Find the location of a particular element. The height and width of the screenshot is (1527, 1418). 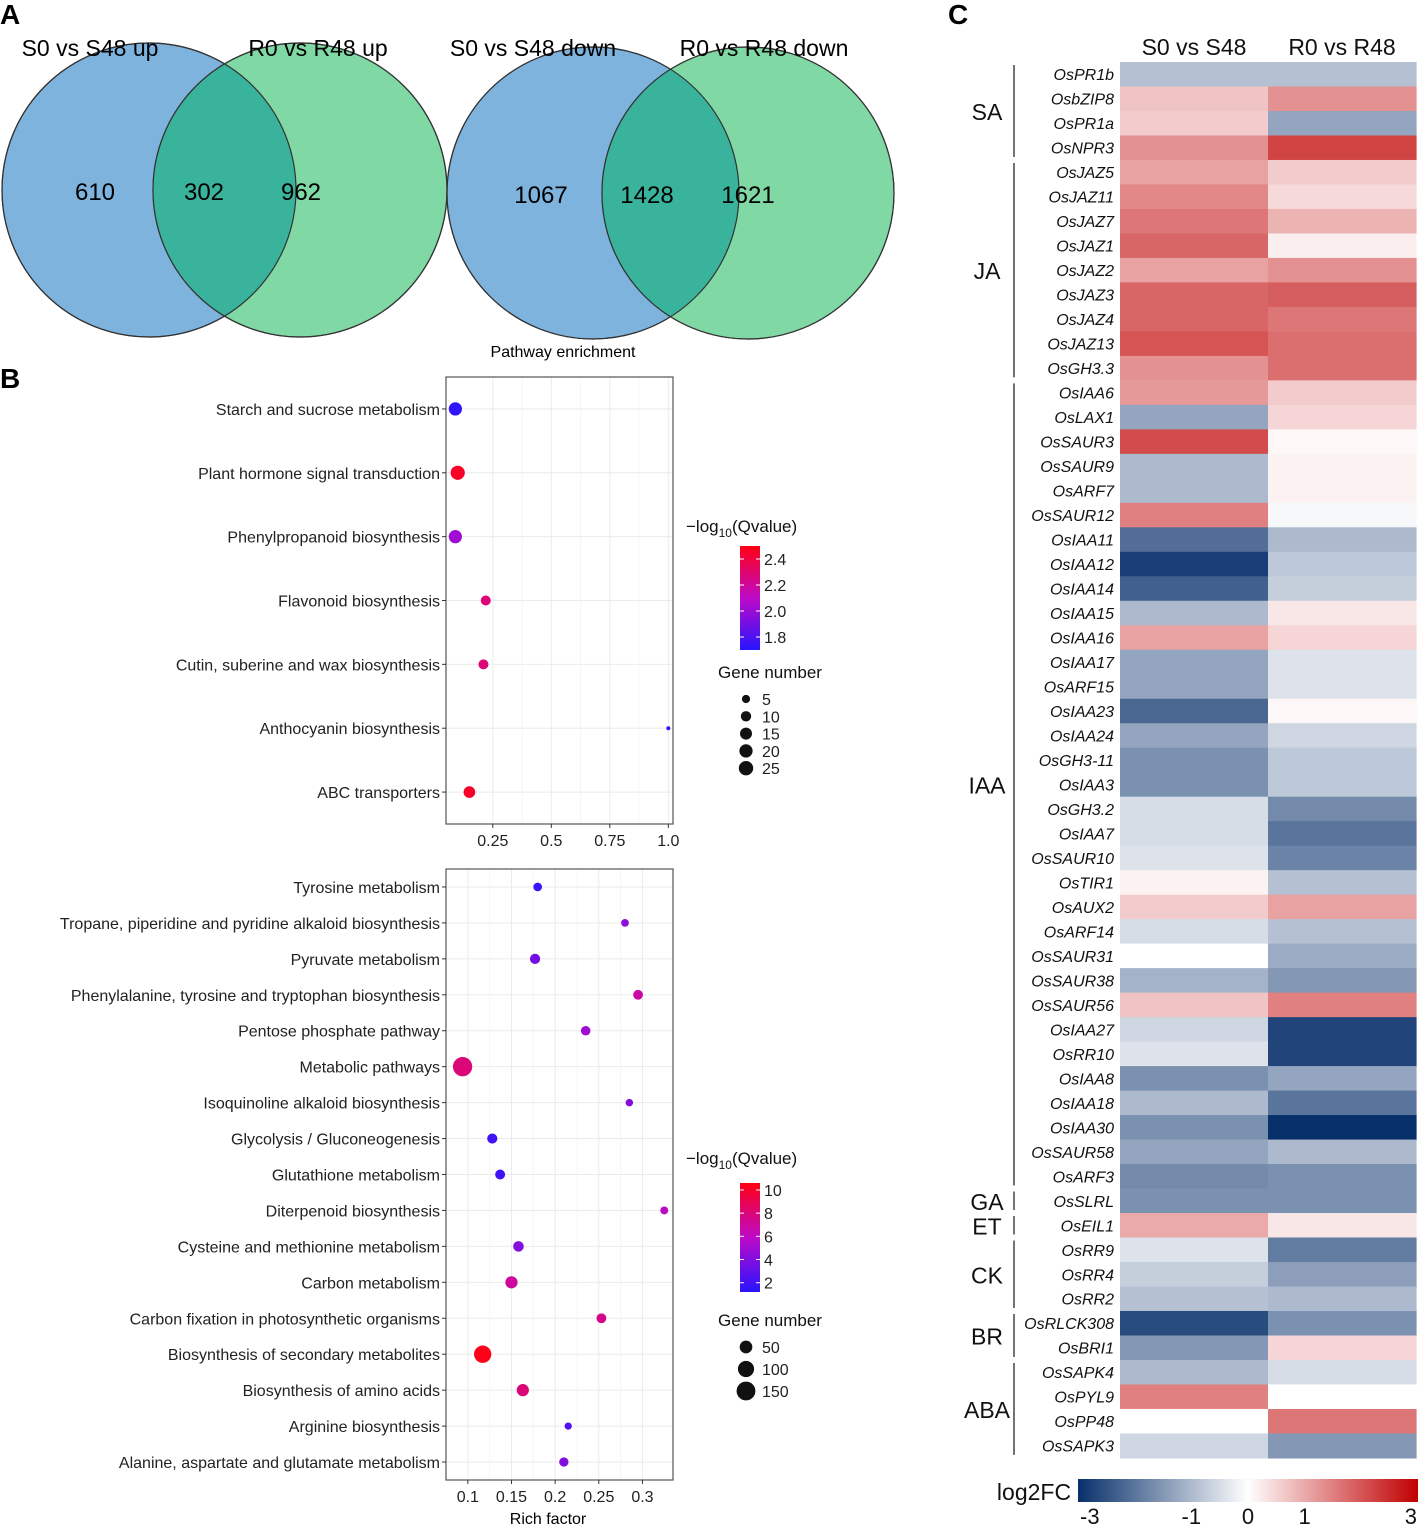

point-pentose-phosphate-pathway is located at coordinates (585, 1030).